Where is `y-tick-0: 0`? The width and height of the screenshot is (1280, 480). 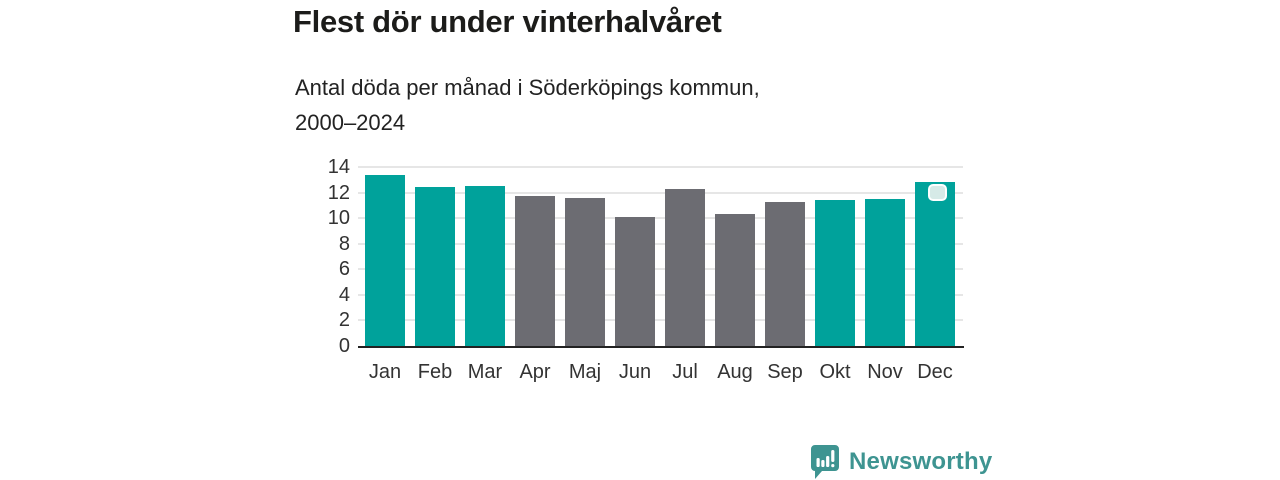
y-tick-0: 0 is located at coordinates (344, 346).